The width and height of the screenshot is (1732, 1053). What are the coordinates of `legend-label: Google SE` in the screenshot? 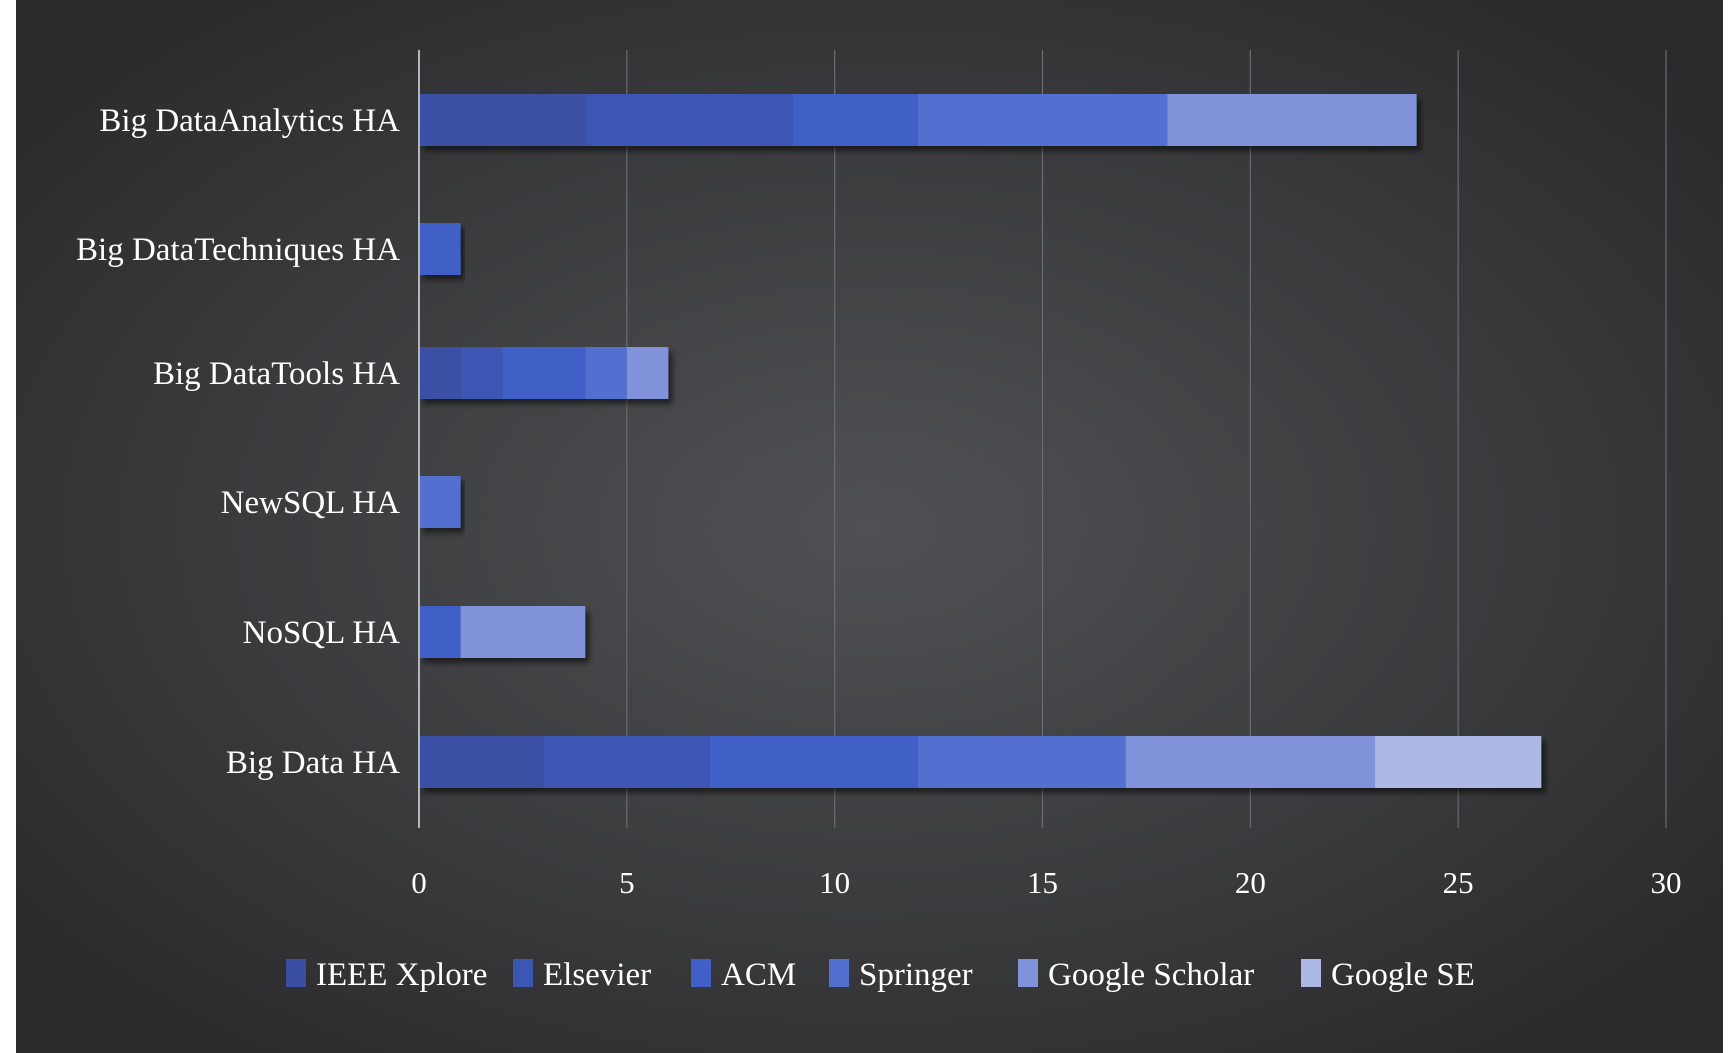 It's located at (1403, 975).